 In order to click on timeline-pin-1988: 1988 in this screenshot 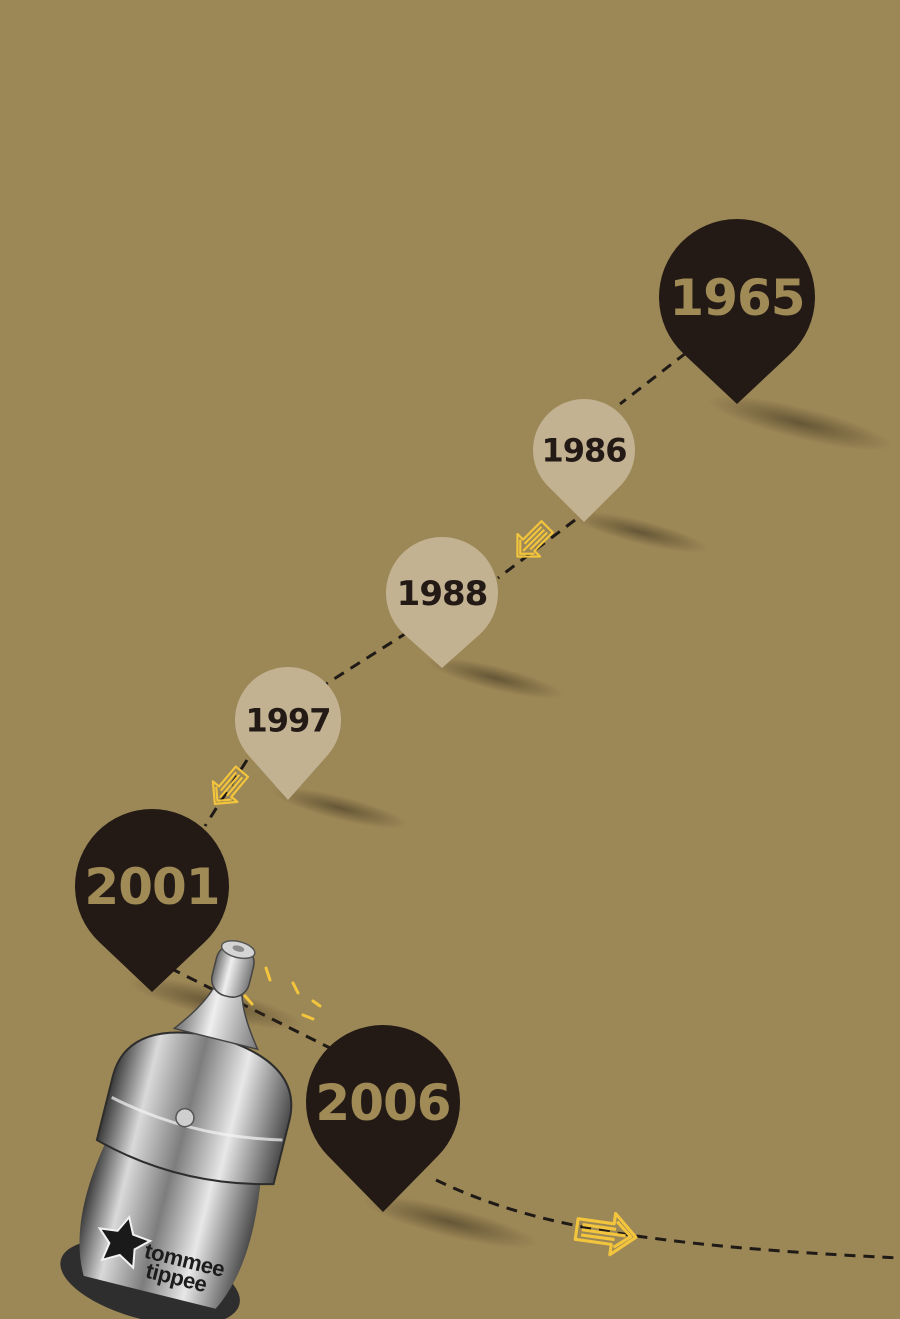, I will do `click(442, 602)`.